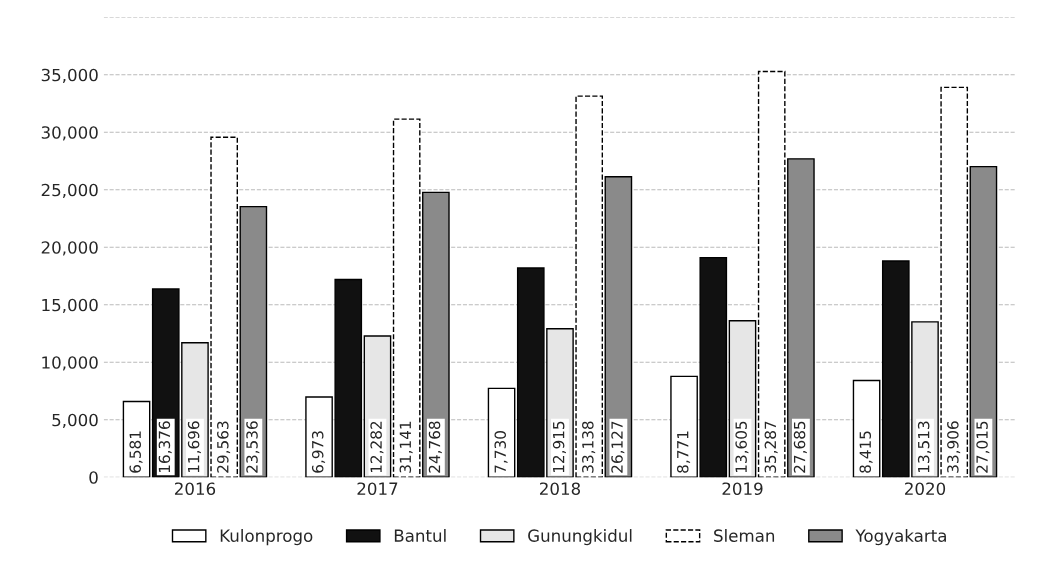 The height and width of the screenshot is (575, 1037). I want to click on data-label: 6,581, so click(136, 452).